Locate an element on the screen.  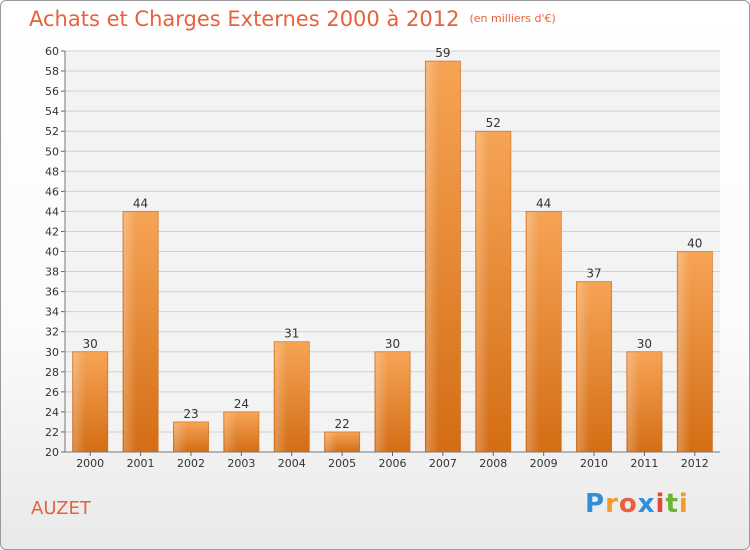
y-tick-label: 36 is located at coordinates (52, 292).